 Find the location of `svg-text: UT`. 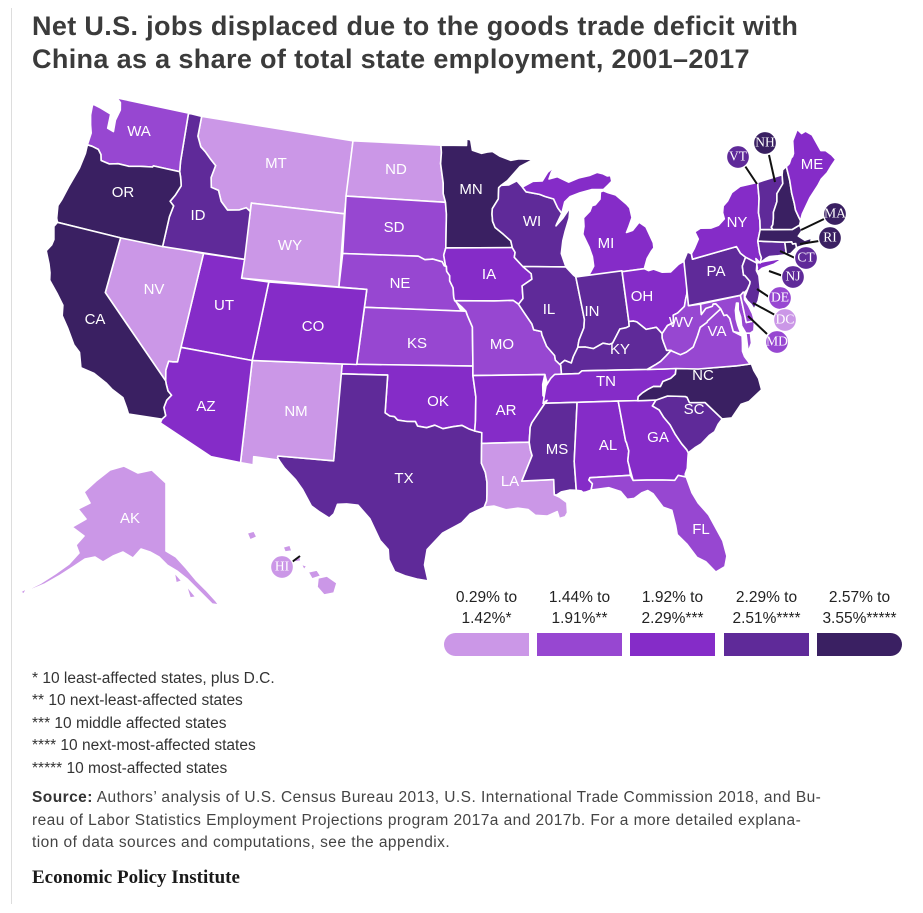

svg-text: UT is located at coordinates (224, 305).